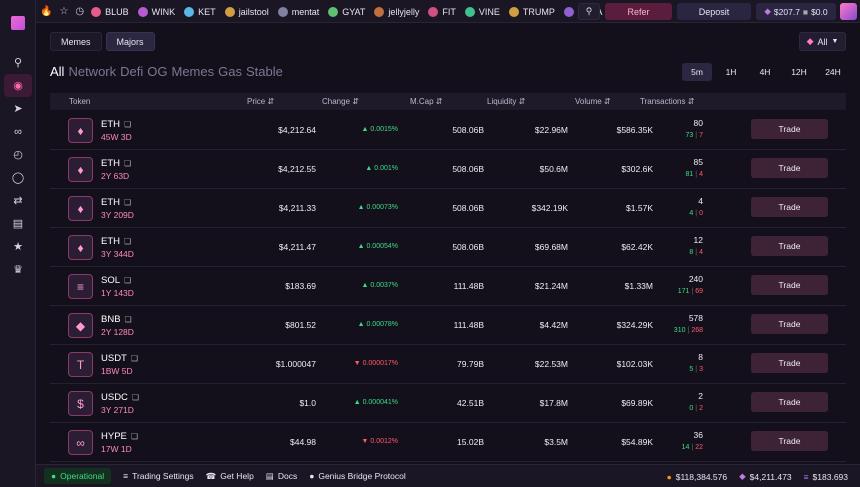 The height and width of the screenshot is (487, 860). I want to click on balance-display: ◆ $207.7 ■ $0.0, so click(796, 11).